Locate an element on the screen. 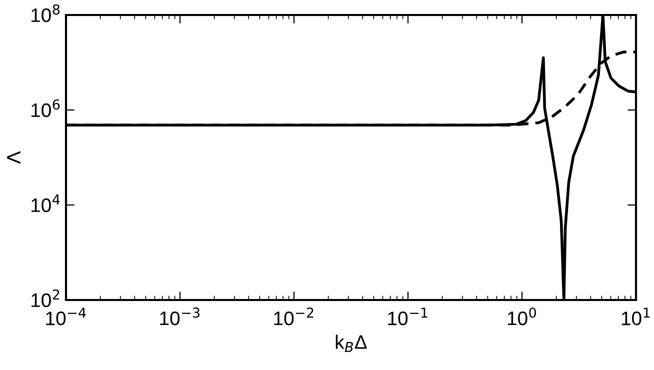  x-tick-label: 10$^{−4}$ is located at coordinates (66, 317).